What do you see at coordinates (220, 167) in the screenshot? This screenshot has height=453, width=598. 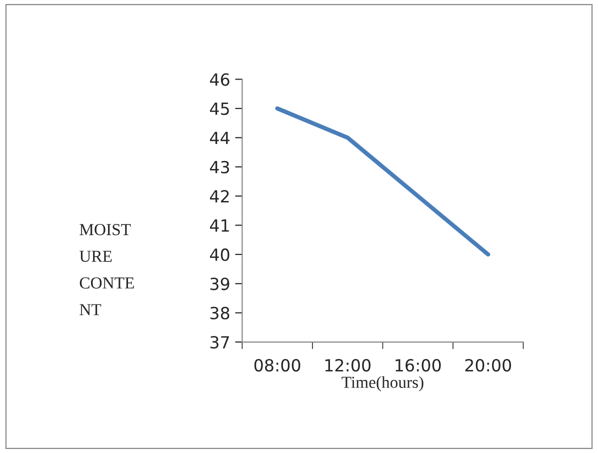 I see `y-tick-label: 43` at bounding box center [220, 167].